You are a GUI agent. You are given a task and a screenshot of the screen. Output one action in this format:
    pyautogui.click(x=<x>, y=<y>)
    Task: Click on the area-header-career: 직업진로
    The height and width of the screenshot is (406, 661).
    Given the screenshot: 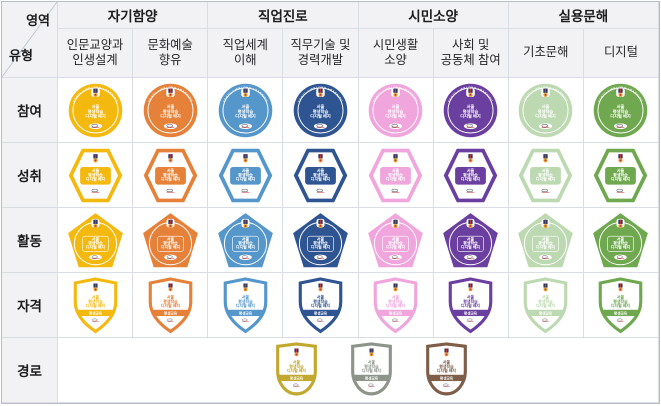 What is the action you would take?
    pyautogui.click(x=283, y=15)
    